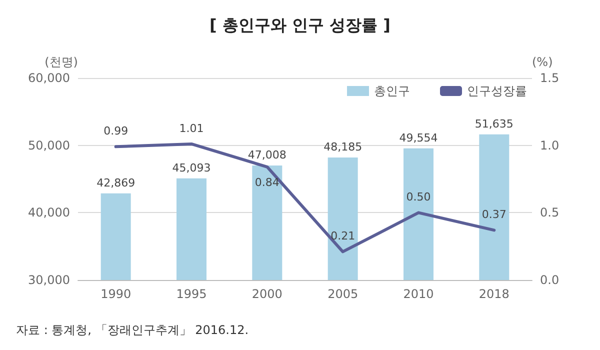 The image size is (600, 350). I want to click on data-label: 1.01, so click(191, 128).